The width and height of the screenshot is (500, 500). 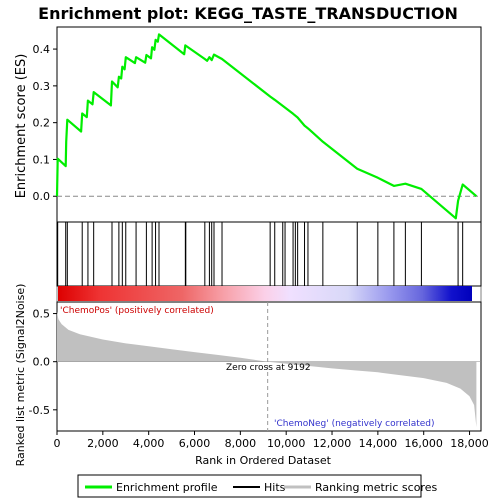 What do you see at coordinates (39, 410) in the screenshot?
I see `metric-y-tick-label: -0.5` at bounding box center [39, 410].